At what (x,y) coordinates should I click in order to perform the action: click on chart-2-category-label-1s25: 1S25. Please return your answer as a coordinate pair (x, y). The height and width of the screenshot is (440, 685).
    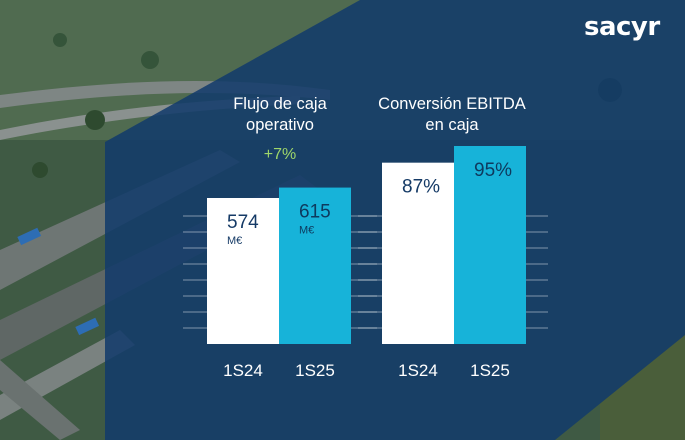
    Looking at the image, I should click on (490, 370).